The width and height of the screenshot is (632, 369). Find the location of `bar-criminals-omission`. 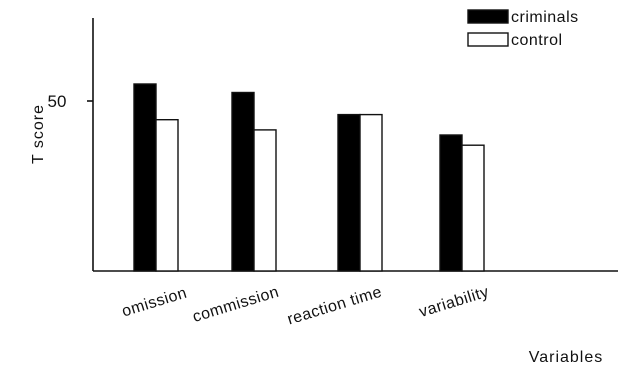

bar-criminals-omission is located at coordinates (145, 177).